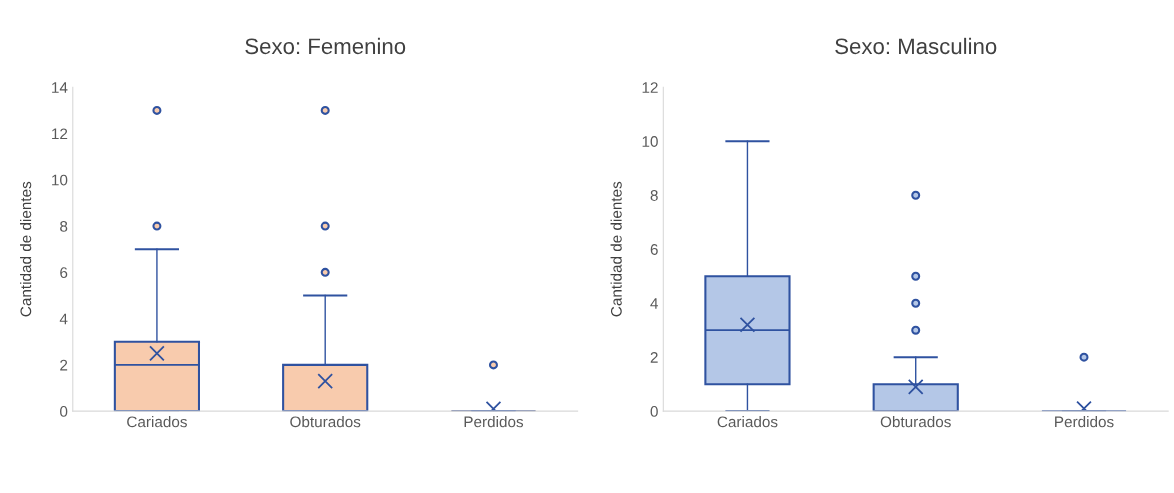  I want to click on chart-title: Sexo: Masculino, so click(916, 46).